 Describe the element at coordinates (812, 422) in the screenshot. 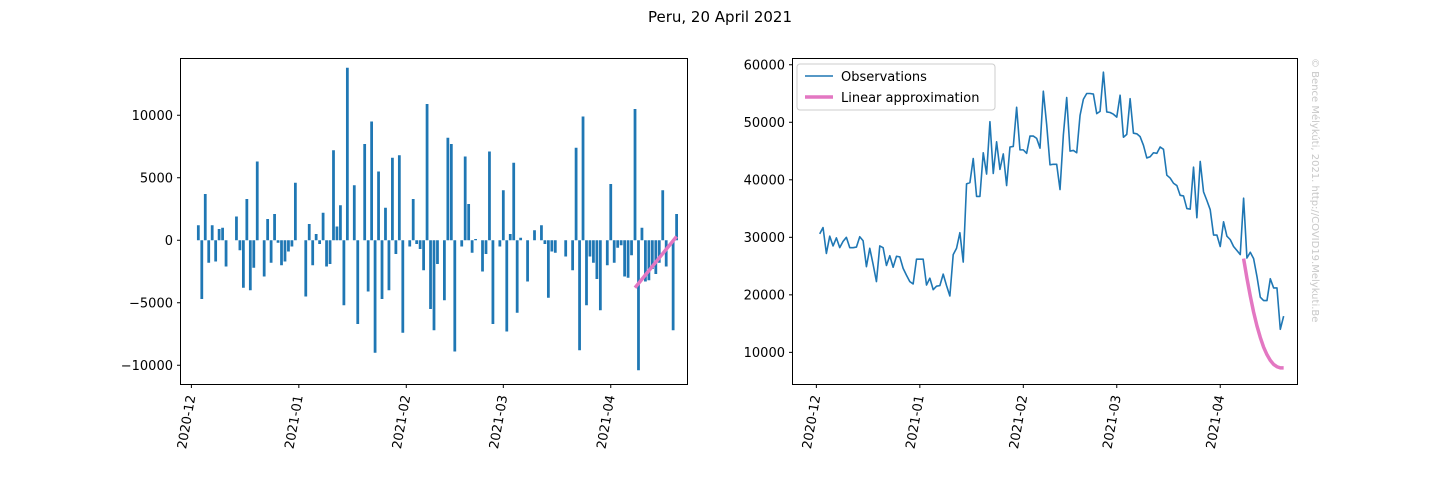

I see `line-x-tick-label: 2020-12` at that location.